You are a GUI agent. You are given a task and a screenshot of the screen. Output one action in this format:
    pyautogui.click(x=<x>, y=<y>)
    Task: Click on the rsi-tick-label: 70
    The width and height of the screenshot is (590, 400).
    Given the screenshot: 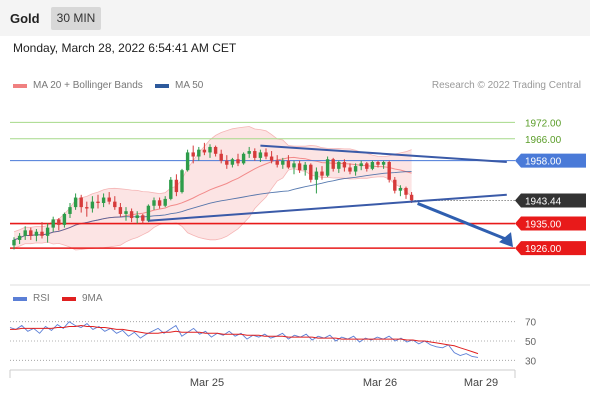 What is the action you would take?
    pyautogui.click(x=531, y=323)
    